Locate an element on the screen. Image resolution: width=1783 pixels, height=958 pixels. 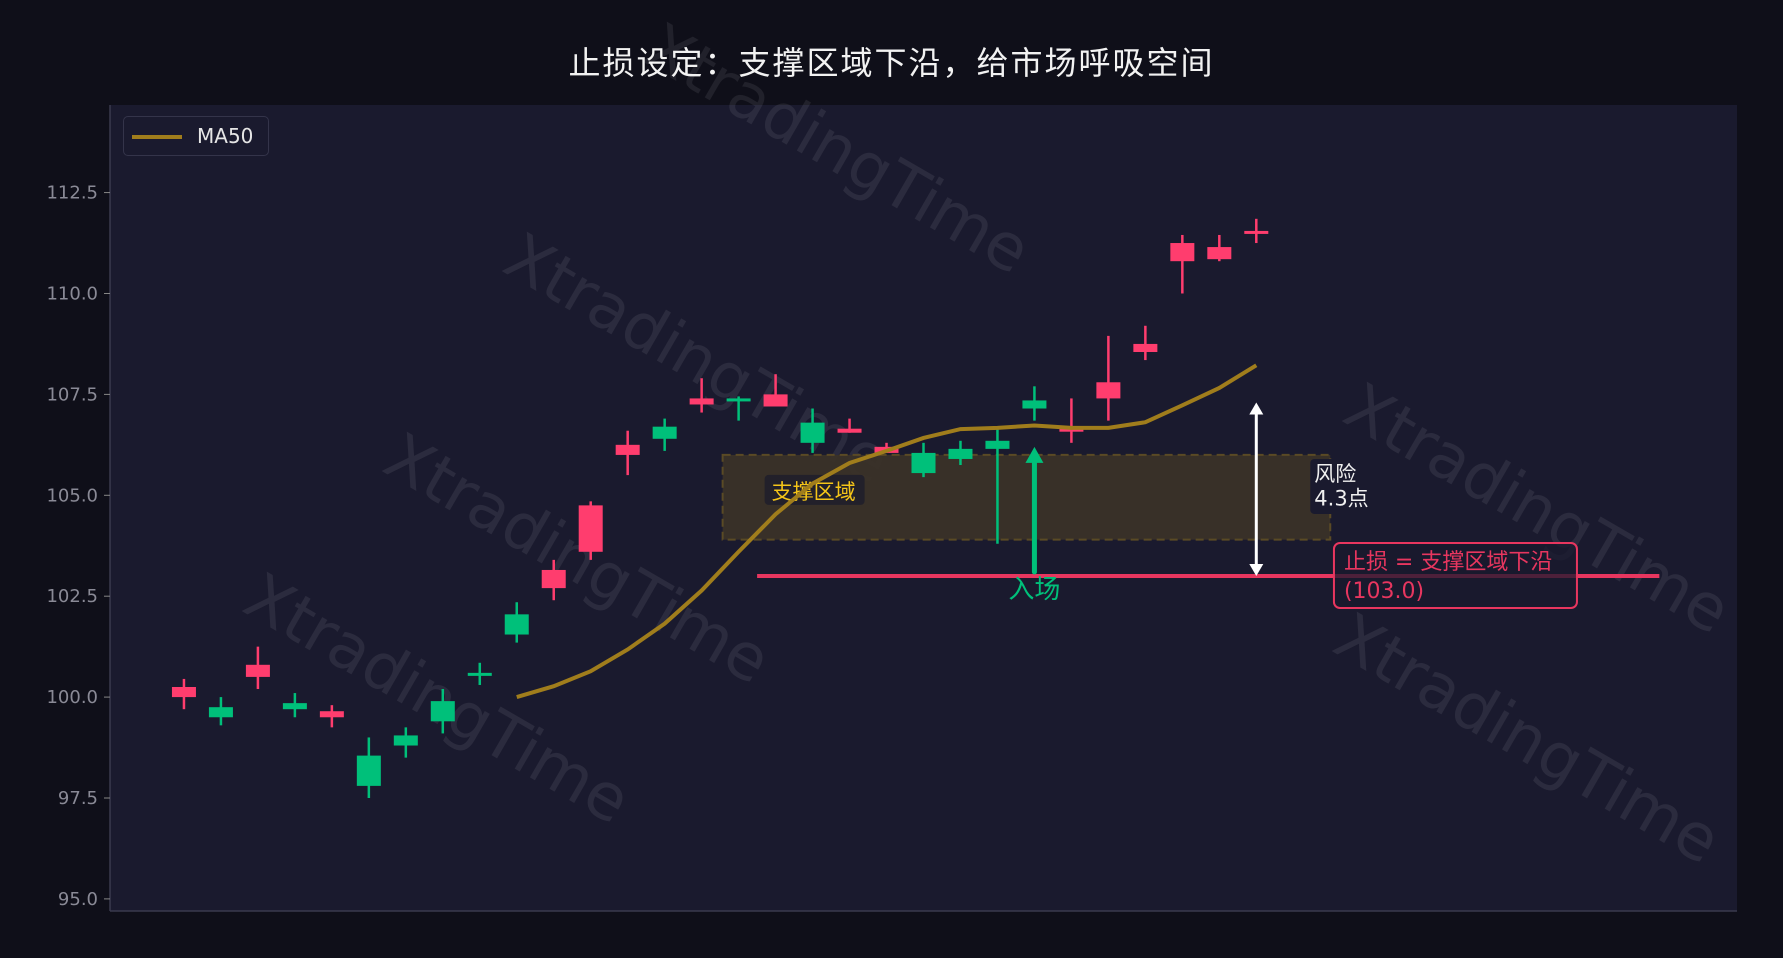
risk-label-bg is located at coordinates (1340, 486).